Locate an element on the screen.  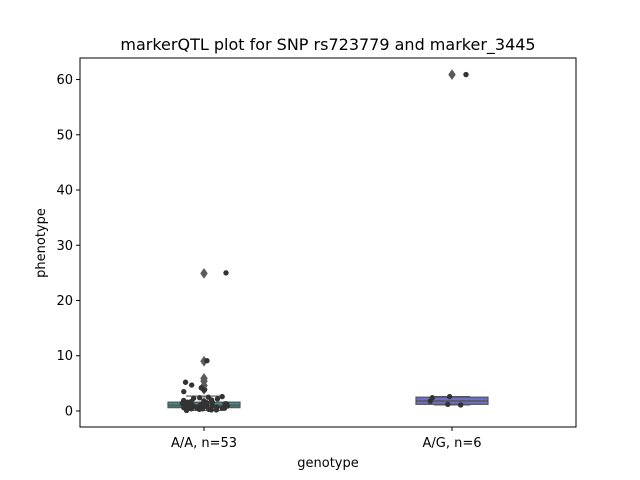
x-tick-label: A/G, n=6 is located at coordinates (451, 443).